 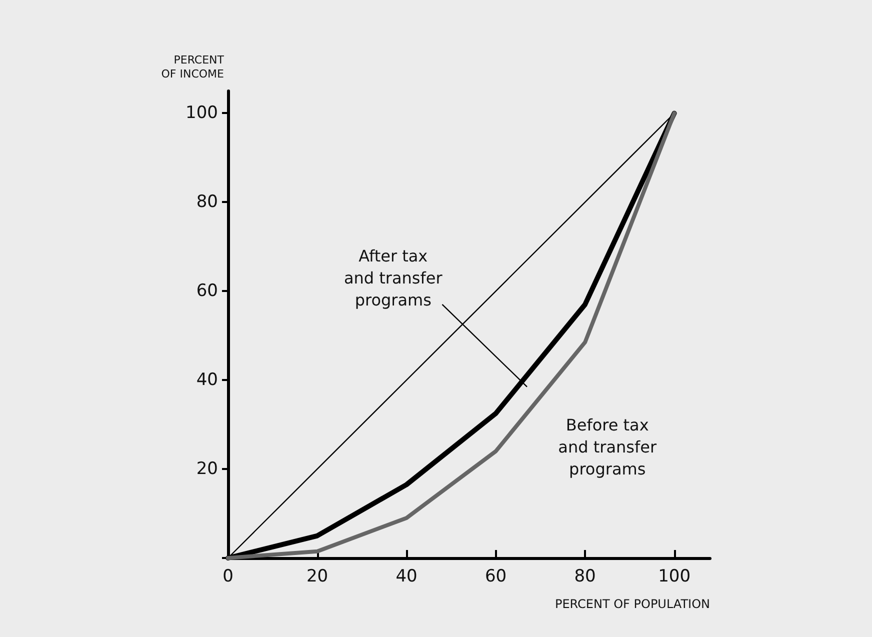 What do you see at coordinates (407, 576) in the screenshot?
I see `x-tick-label: 40` at bounding box center [407, 576].